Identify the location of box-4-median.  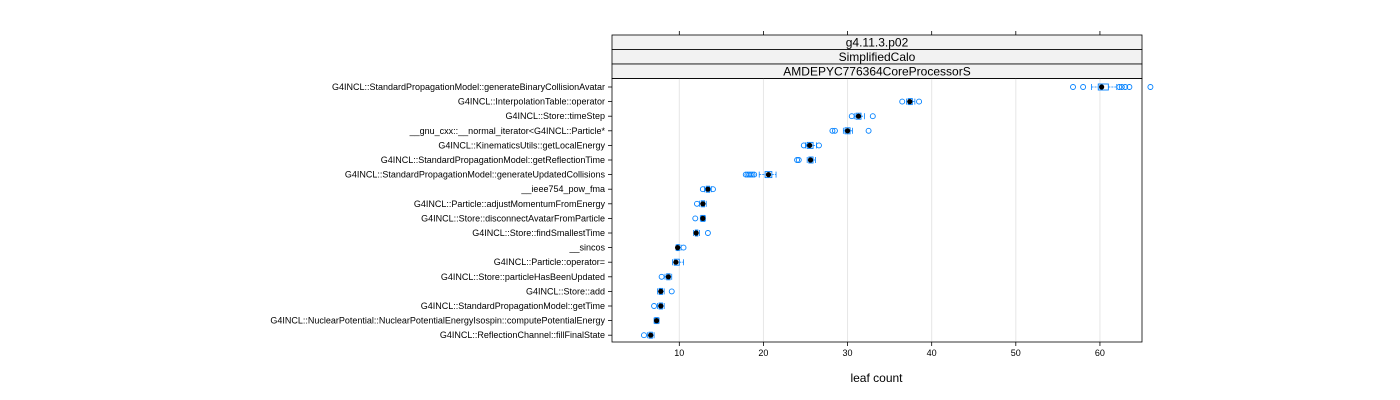
(810, 145).